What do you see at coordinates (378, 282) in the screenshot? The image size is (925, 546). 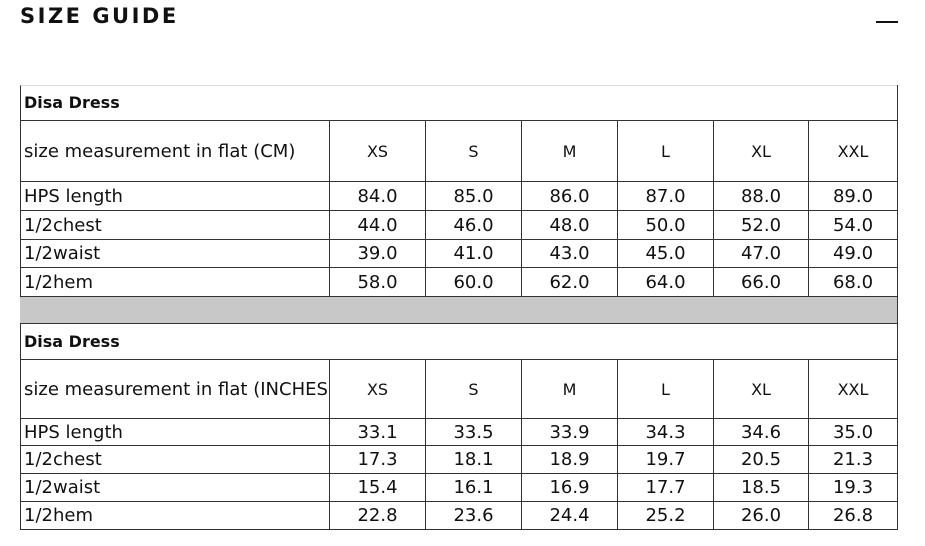 I see `measurement-value: 58.0` at bounding box center [378, 282].